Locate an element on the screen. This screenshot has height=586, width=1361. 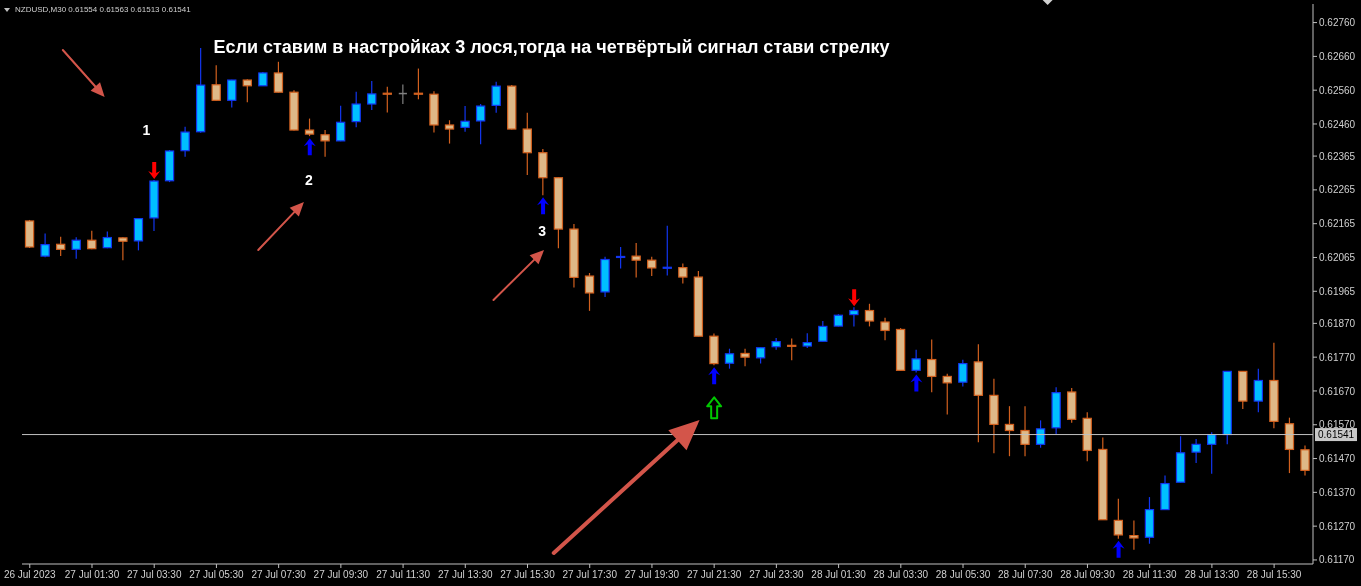
y-tick-label: 0.61965 is located at coordinates (1337, 291).